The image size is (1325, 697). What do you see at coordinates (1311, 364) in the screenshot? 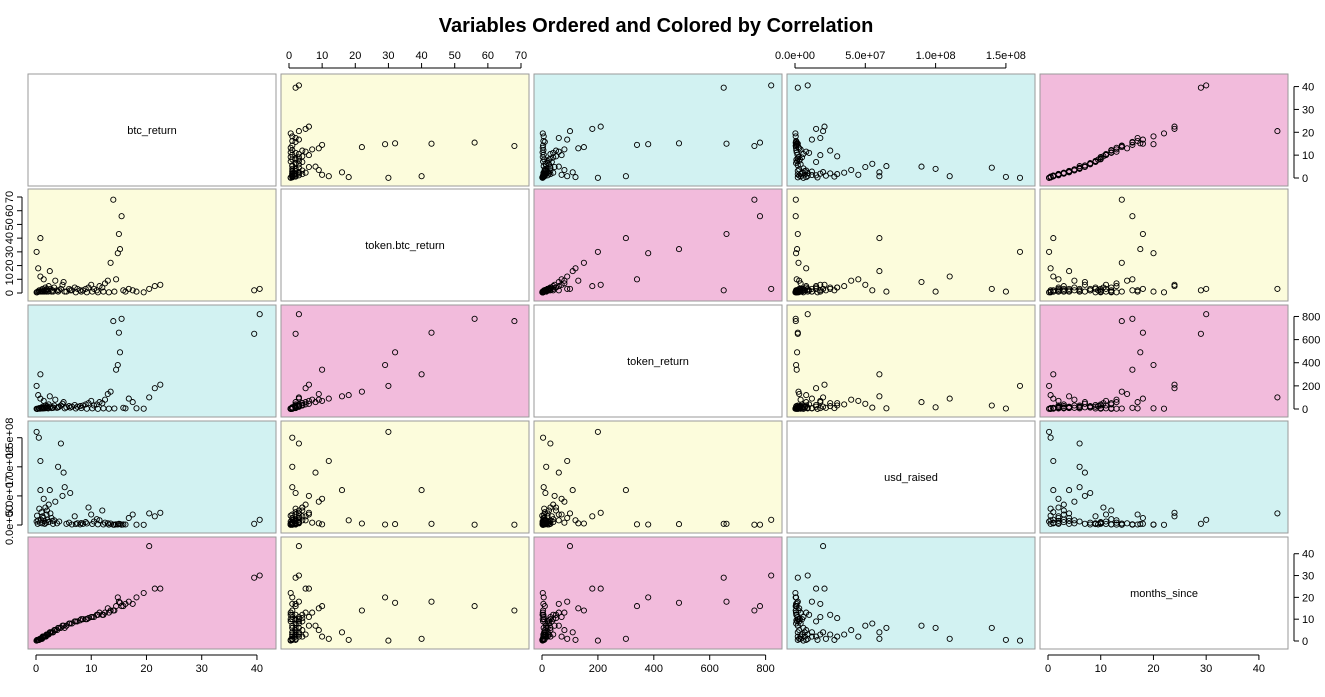
I see `right-tick-label: 400` at bounding box center [1311, 364].